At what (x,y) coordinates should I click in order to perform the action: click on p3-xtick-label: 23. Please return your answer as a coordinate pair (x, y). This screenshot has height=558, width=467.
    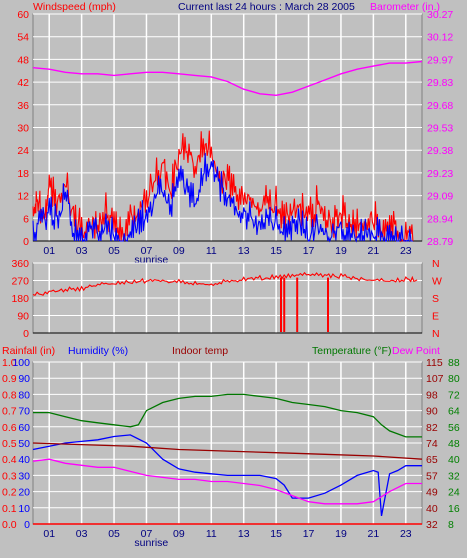
    Looking at the image, I should click on (406, 534).